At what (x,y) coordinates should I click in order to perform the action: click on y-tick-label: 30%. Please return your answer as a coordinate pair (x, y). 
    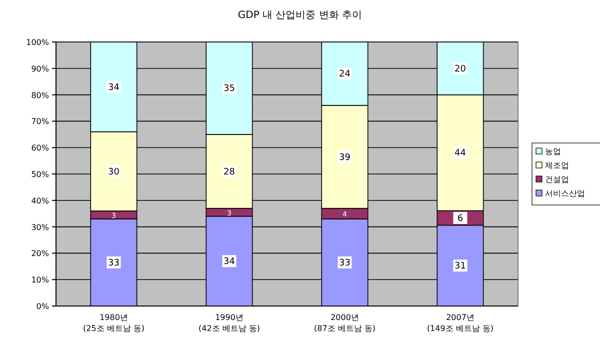
    Looking at the image, I should click on (40, 227).